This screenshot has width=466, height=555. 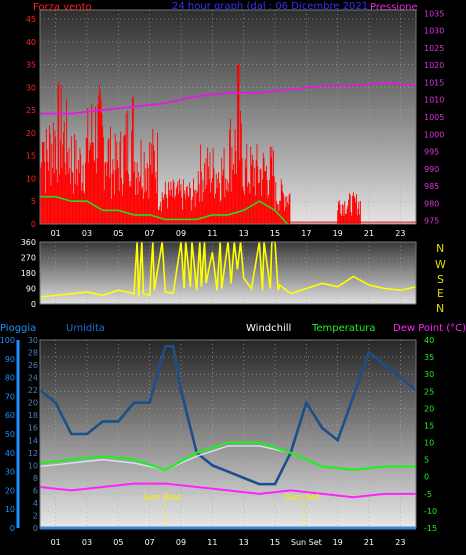 I want to click on pressure-line, so click(x=228, y=98).